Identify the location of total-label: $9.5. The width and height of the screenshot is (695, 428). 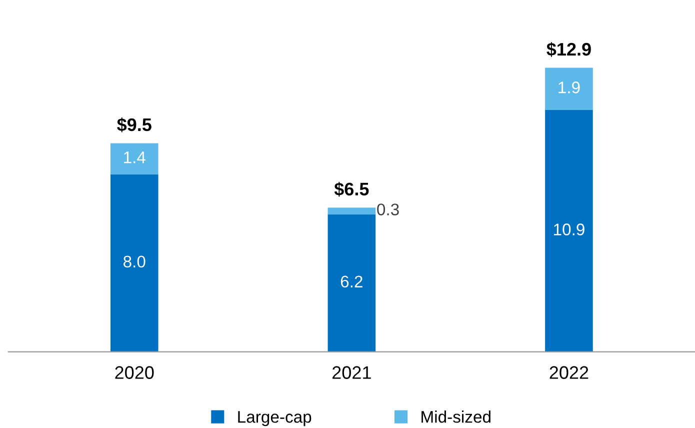
(134, 125).